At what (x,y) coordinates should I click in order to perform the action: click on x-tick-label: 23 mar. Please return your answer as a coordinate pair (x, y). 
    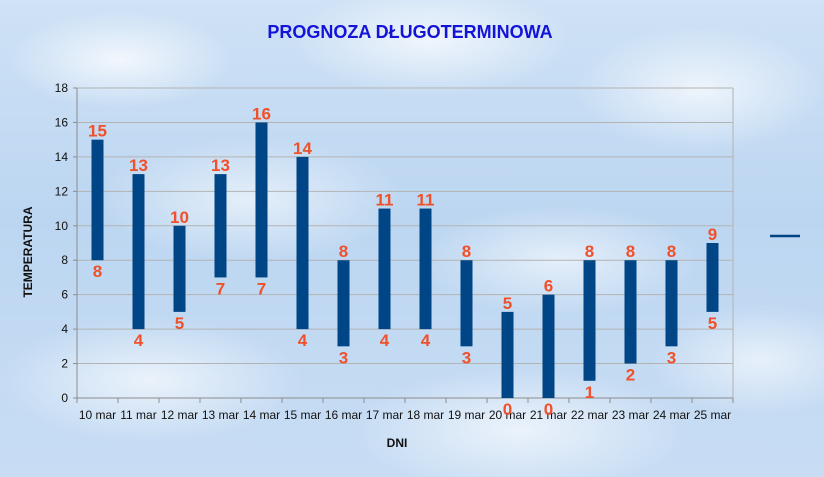
    Looking at the image, I should click on (630, 415).